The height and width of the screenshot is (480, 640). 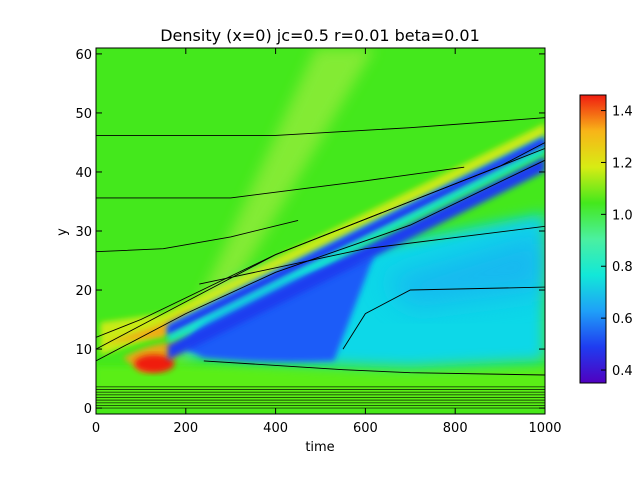 What do you see at coordinates (280, 308) in the screenshot?
I see `region-depleted` at bounding box center [280, 308].